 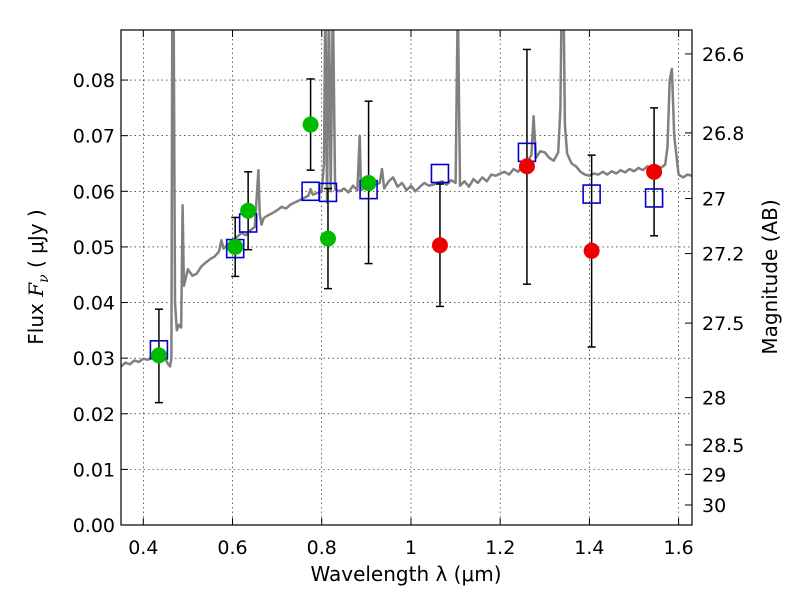 What do you see at coordinates (94, 248) in the screenshot?
I see `y-tick-label: 0.05` at bounding box center [94, 248].